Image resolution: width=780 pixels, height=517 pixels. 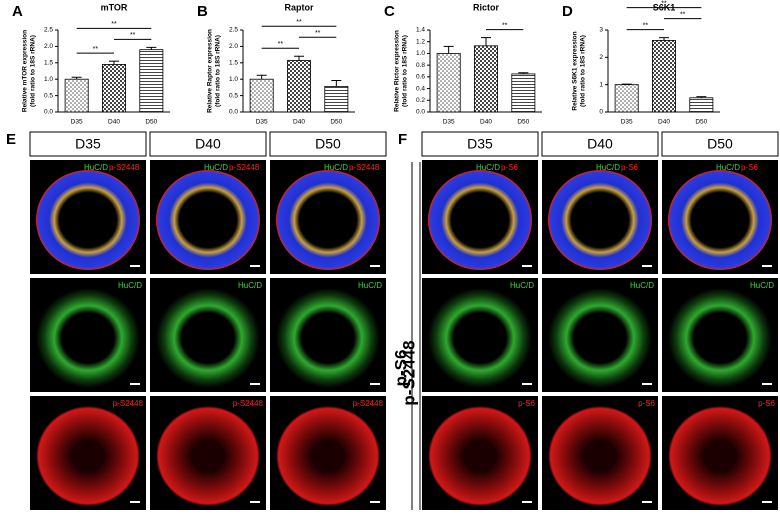 What do you see at coordinates (233, 95) in the screenshot?
I see `y-tick-label: 0.5` at bounding box center [233, 95].